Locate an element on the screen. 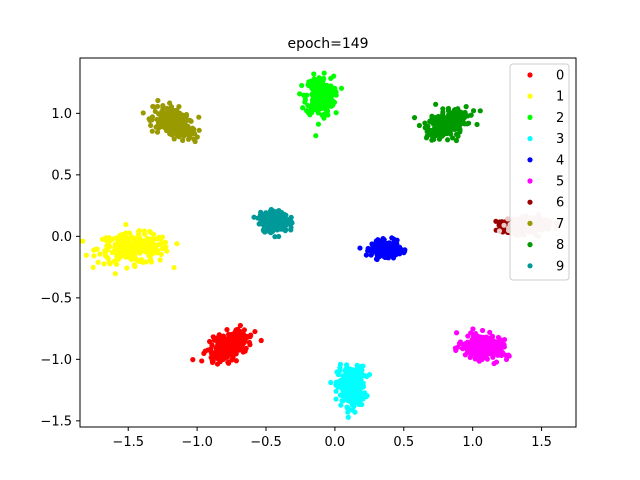 This screenshot has width=640, height=480. x-tick-label: 1.0 is located at coordinates (472, 442).